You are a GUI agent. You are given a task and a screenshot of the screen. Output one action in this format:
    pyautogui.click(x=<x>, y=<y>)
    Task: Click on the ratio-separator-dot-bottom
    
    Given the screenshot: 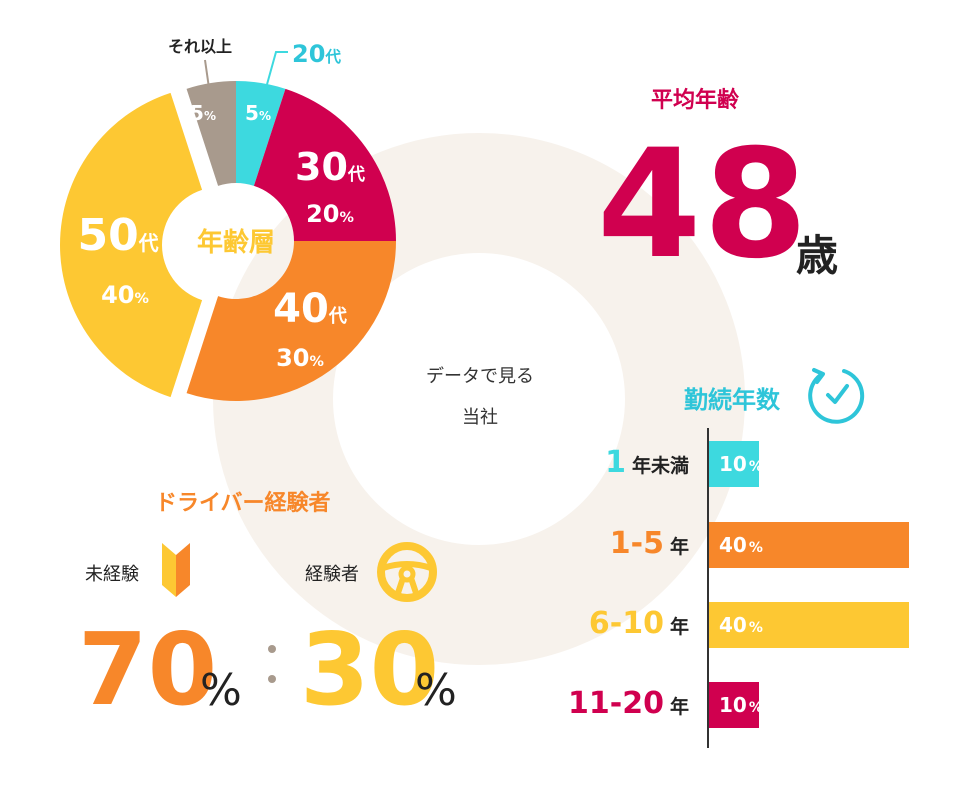 What is the action you would take?
    pyautogui.click(x=272, y=679)
    